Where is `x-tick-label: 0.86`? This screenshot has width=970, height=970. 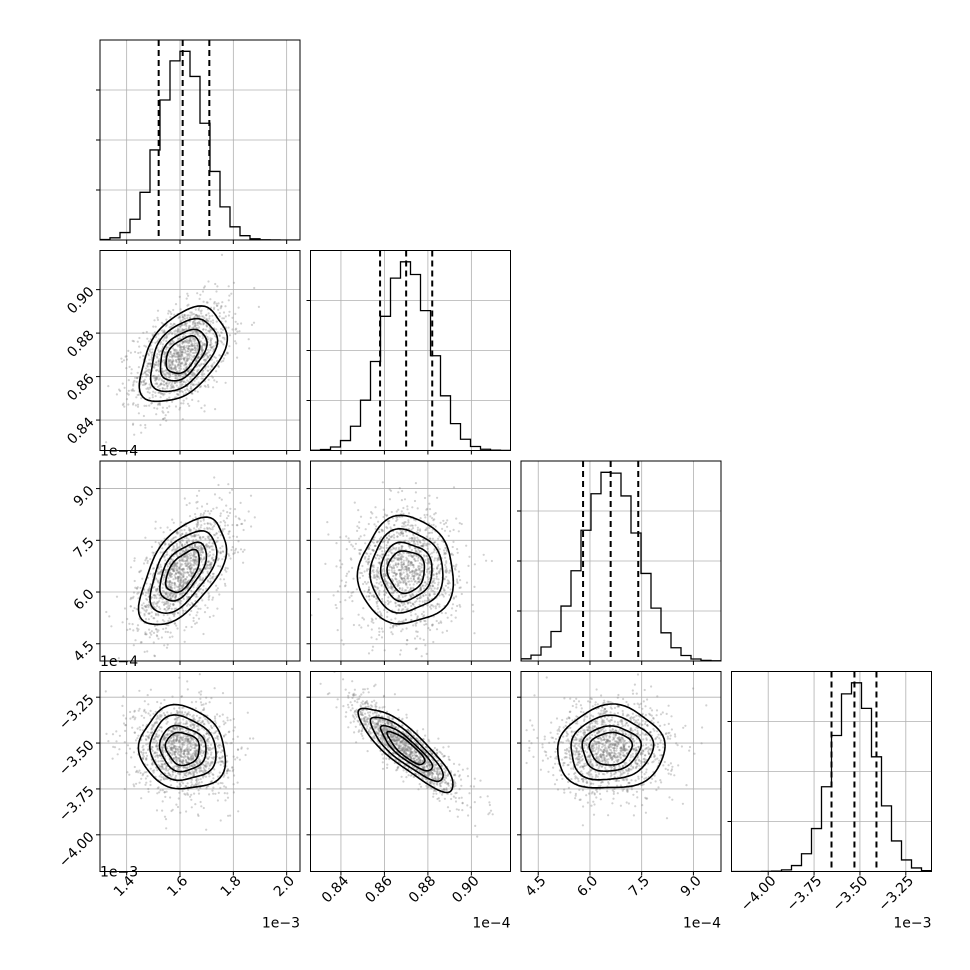
x-tick-label: 0.86 is located at coordinates (378, 889).